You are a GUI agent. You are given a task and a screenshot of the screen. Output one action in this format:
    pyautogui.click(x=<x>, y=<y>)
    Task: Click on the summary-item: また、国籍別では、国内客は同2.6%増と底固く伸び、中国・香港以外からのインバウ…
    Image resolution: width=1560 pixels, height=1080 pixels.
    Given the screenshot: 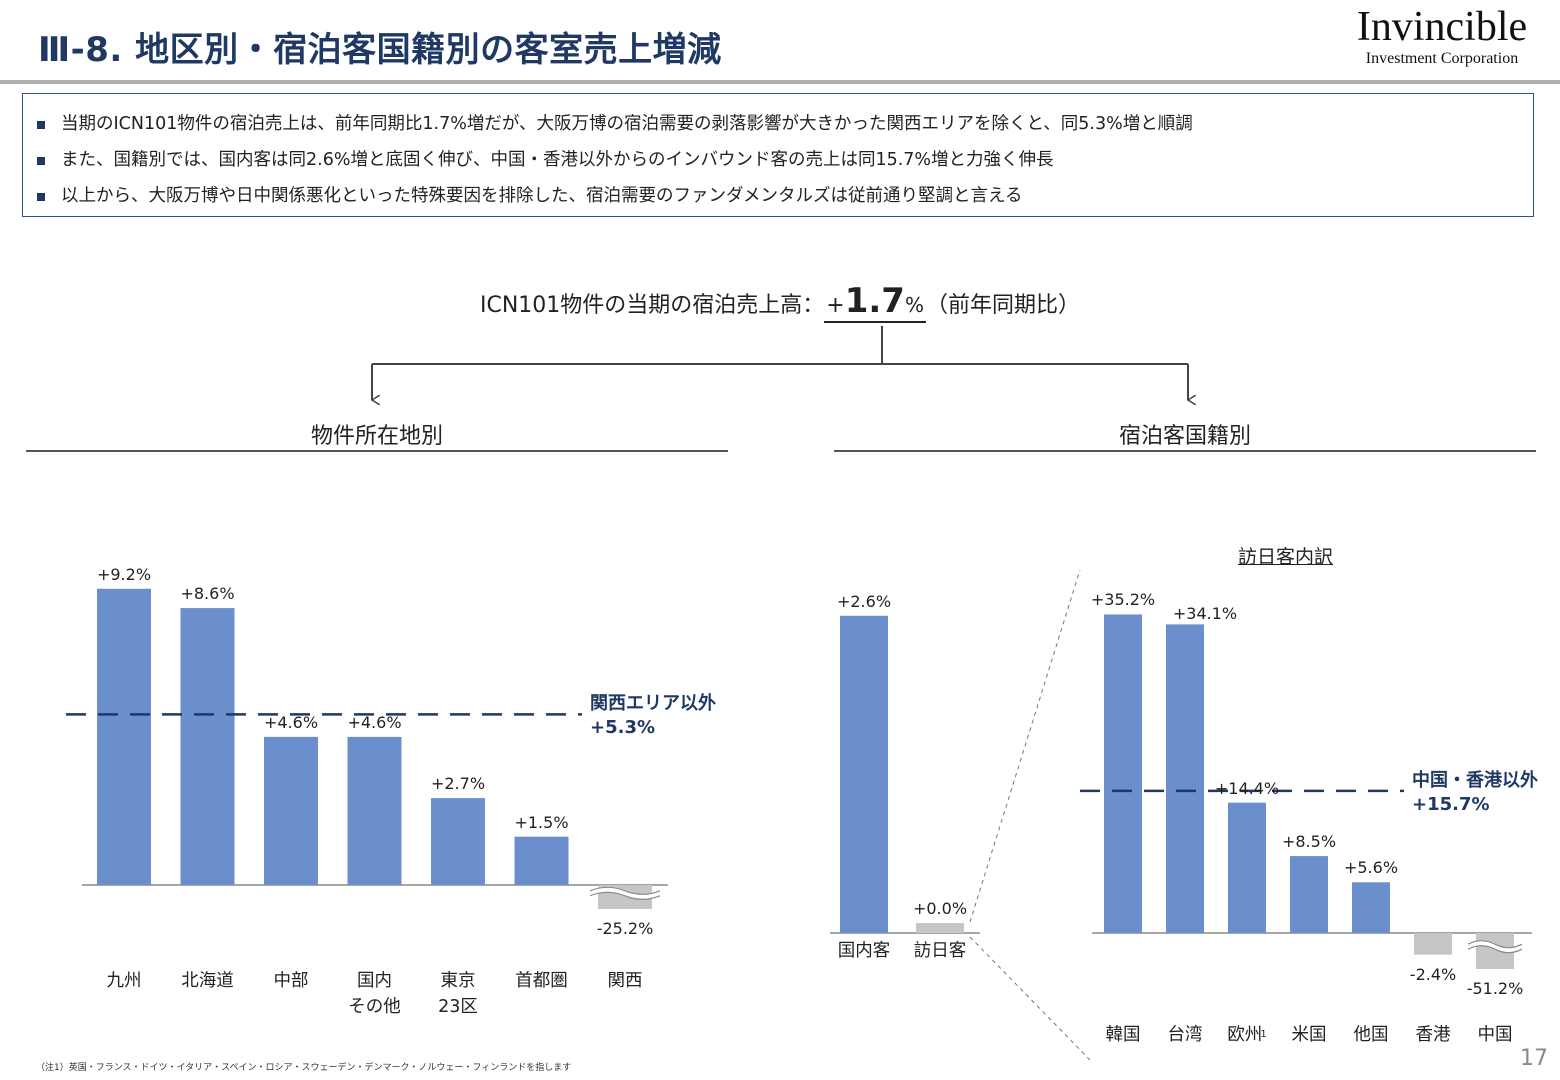 What is the action you would take?
    pyautogui.click(x=785, y=160)
    